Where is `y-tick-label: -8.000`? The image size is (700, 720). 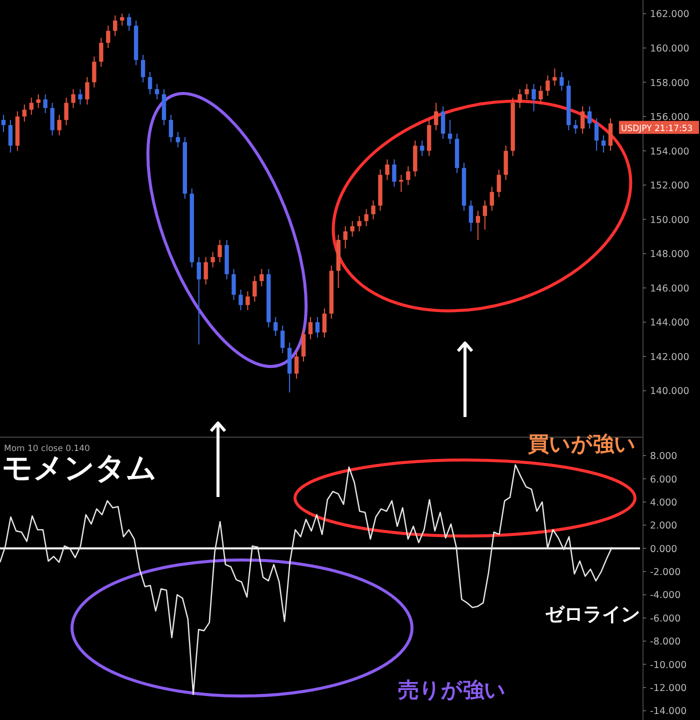
y-tick-label: -8.000 is located at coordinates (665, 642).